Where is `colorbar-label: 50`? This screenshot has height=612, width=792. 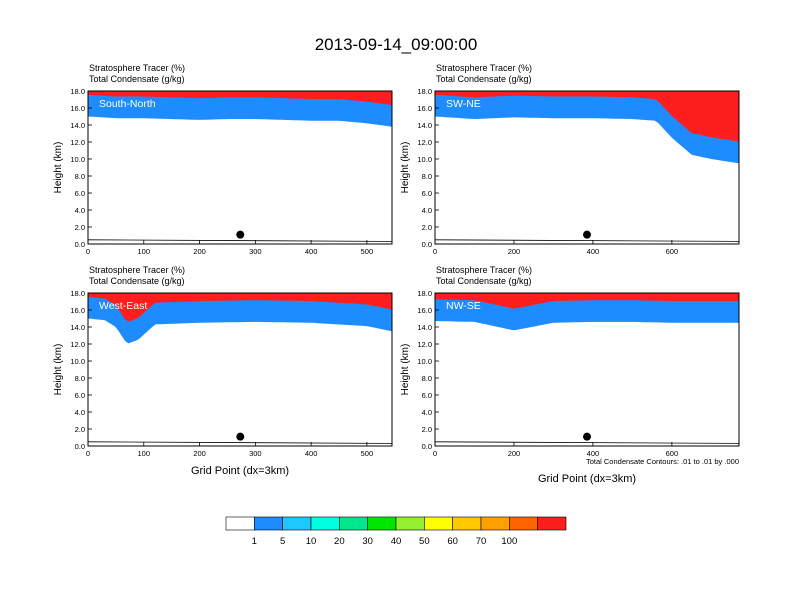 colorbar-label: 50 is located at coordinates (424, 541).